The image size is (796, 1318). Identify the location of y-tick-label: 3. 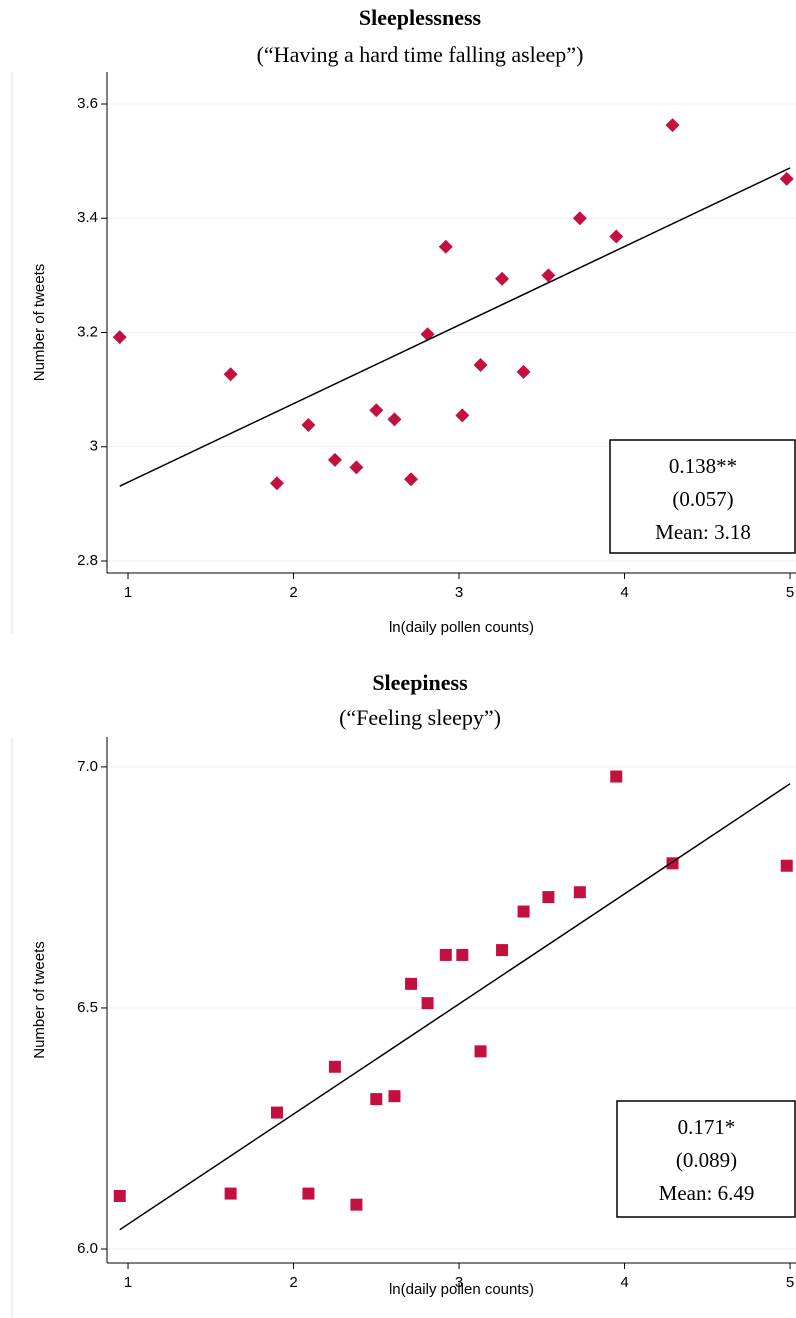
(94, 446).